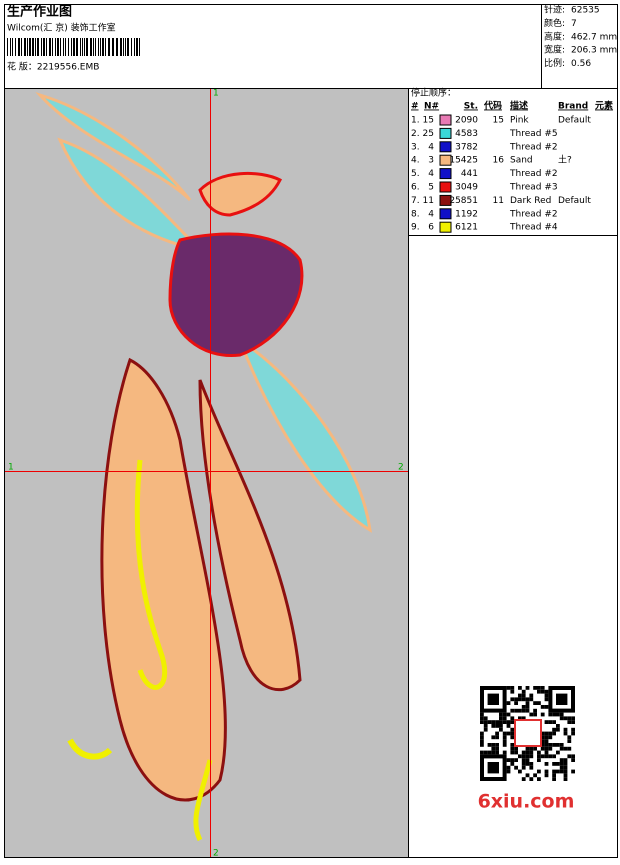  I want to click on description: Thread #3, so click(533, 188).